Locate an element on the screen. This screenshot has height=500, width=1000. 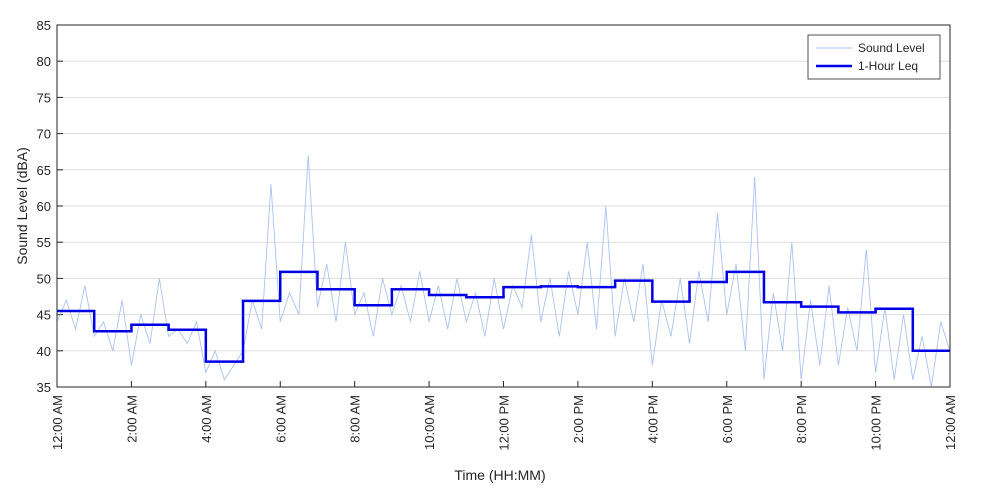
legend-label: 1-Hour Leq is located at coordinates (888, 66).